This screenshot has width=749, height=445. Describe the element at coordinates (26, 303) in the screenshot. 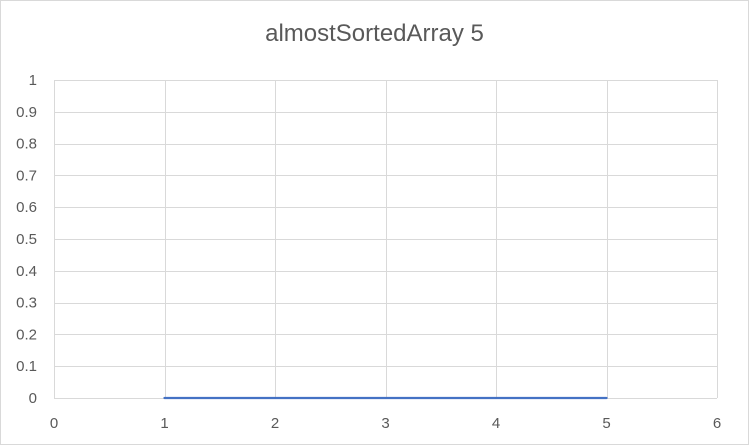

I see `y-tick-label: 0.3` at that location.